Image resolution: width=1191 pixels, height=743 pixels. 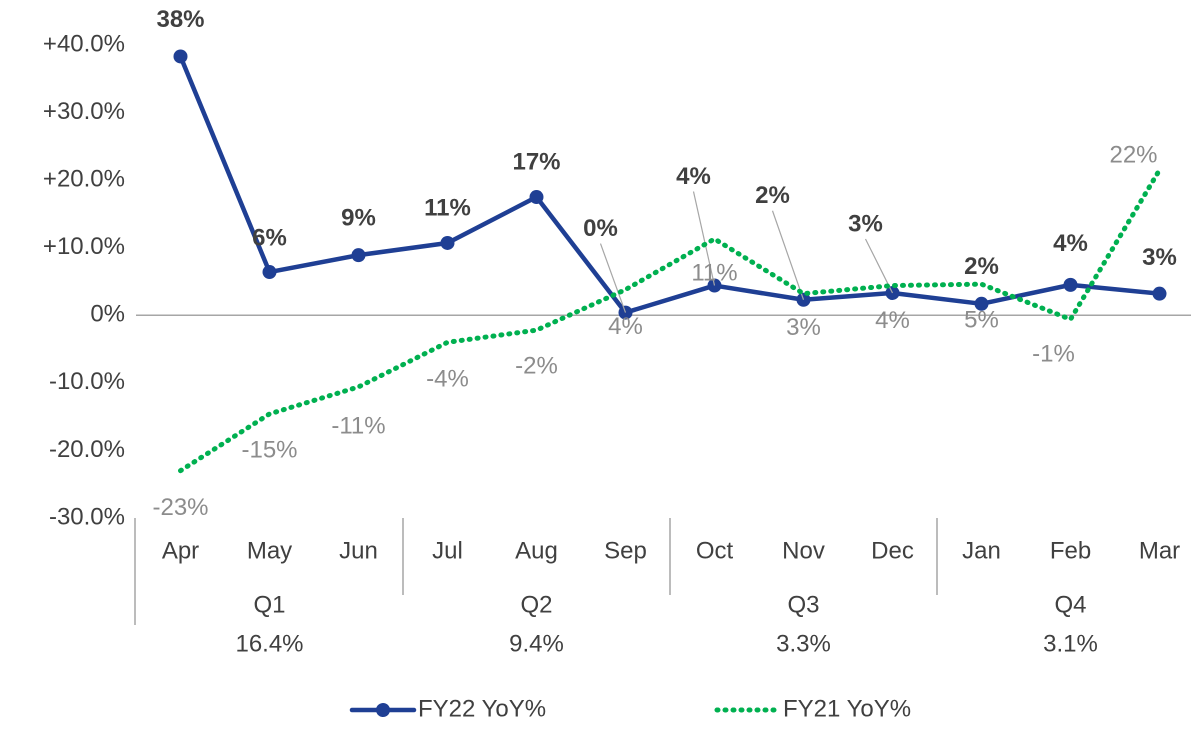 I want to click on legend-label: FY21 YoY%, so click(x=847, y=708).